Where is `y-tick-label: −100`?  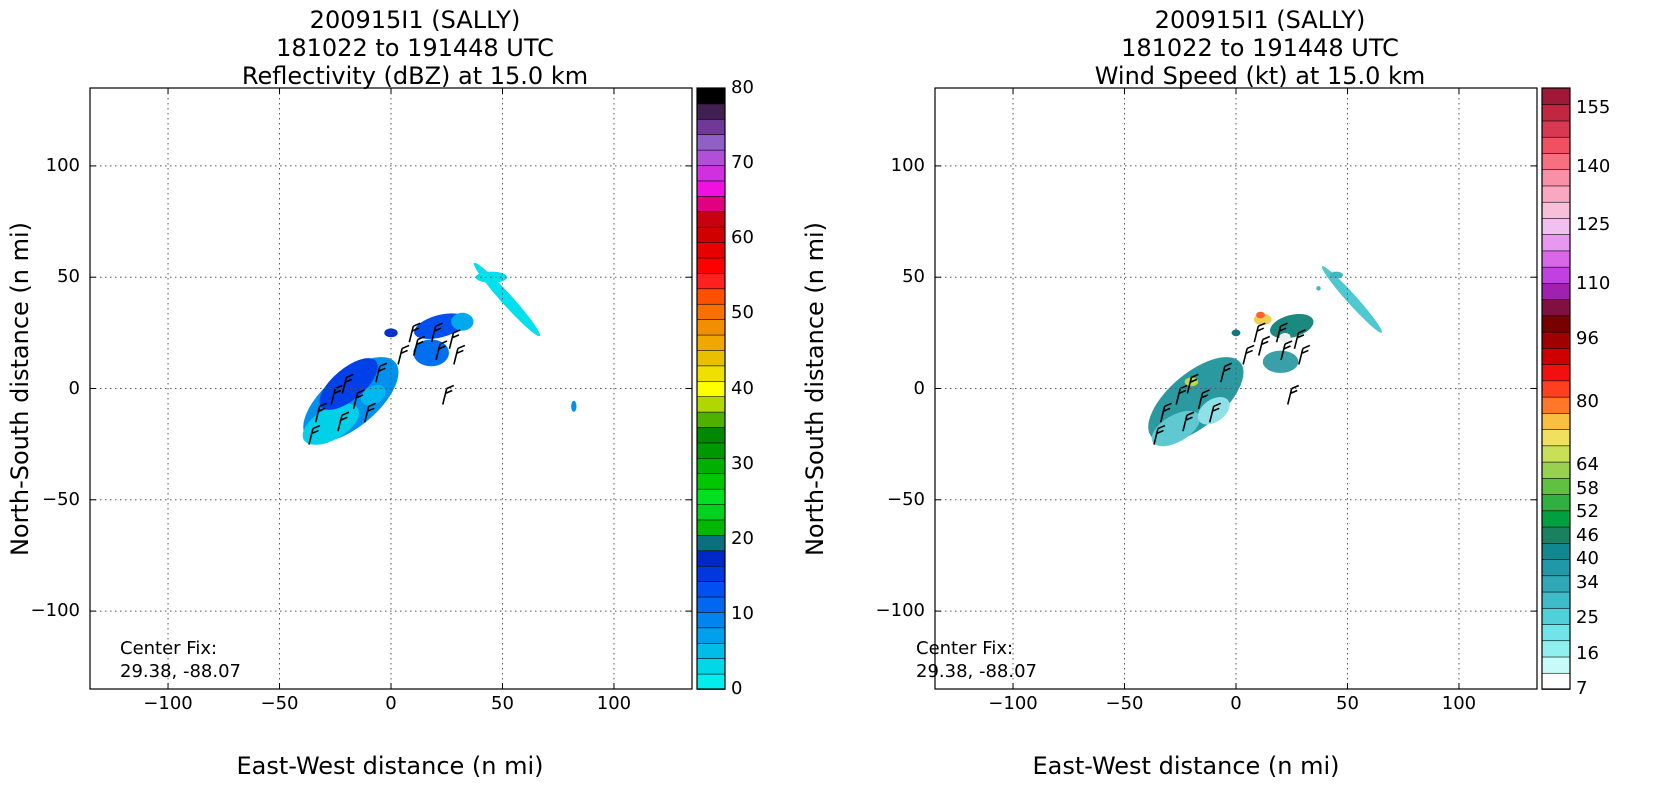 y-tick-label: −100 is located at coordinates (55, 611).